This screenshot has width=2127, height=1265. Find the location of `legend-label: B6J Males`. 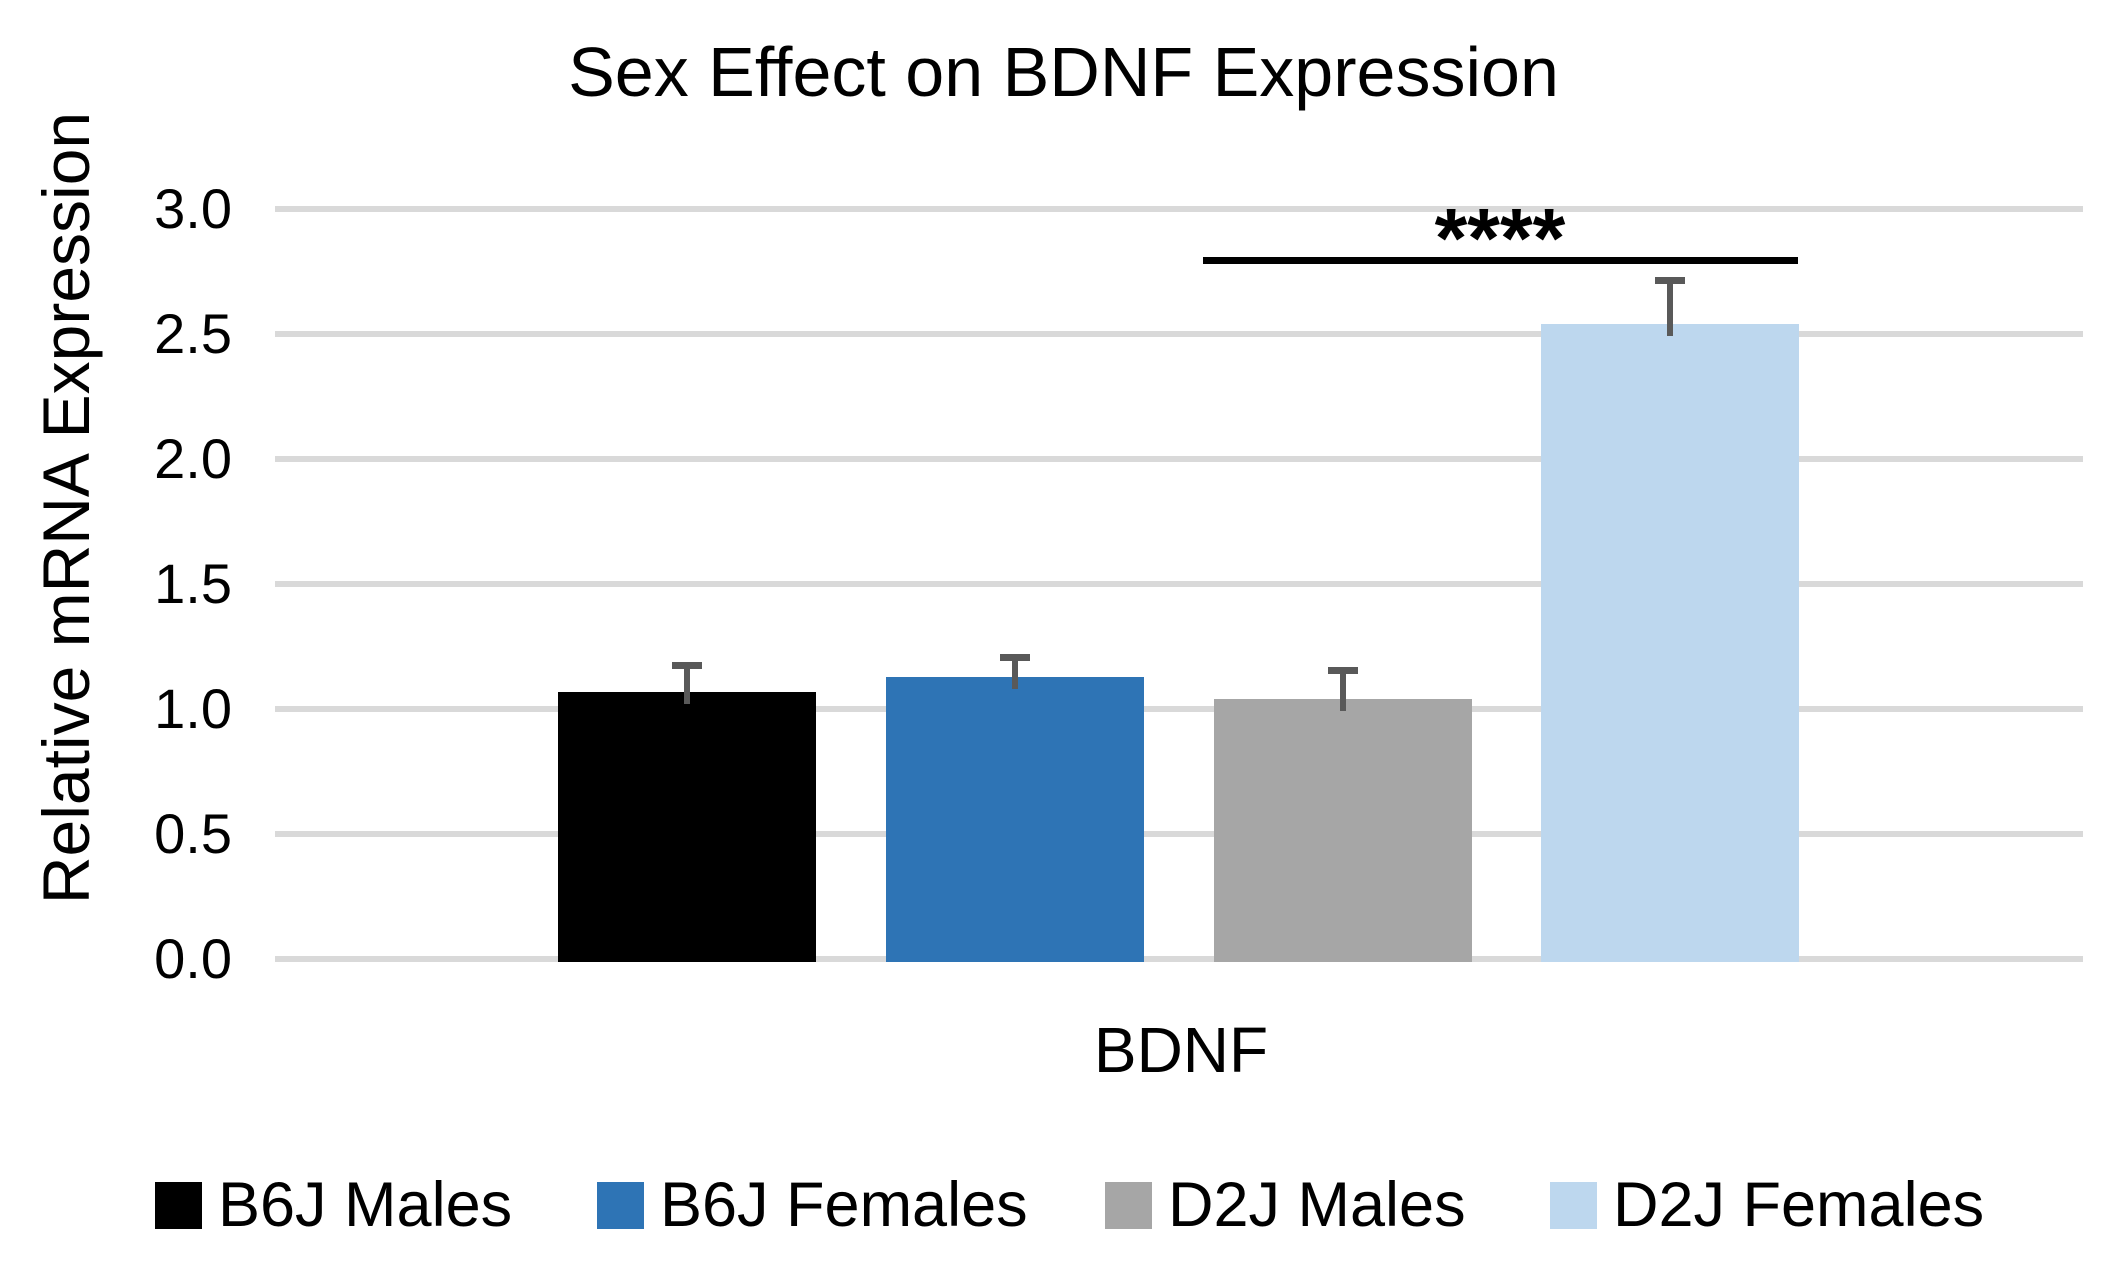

legend-label: B6J Males is located at coordinates (365, 1205).